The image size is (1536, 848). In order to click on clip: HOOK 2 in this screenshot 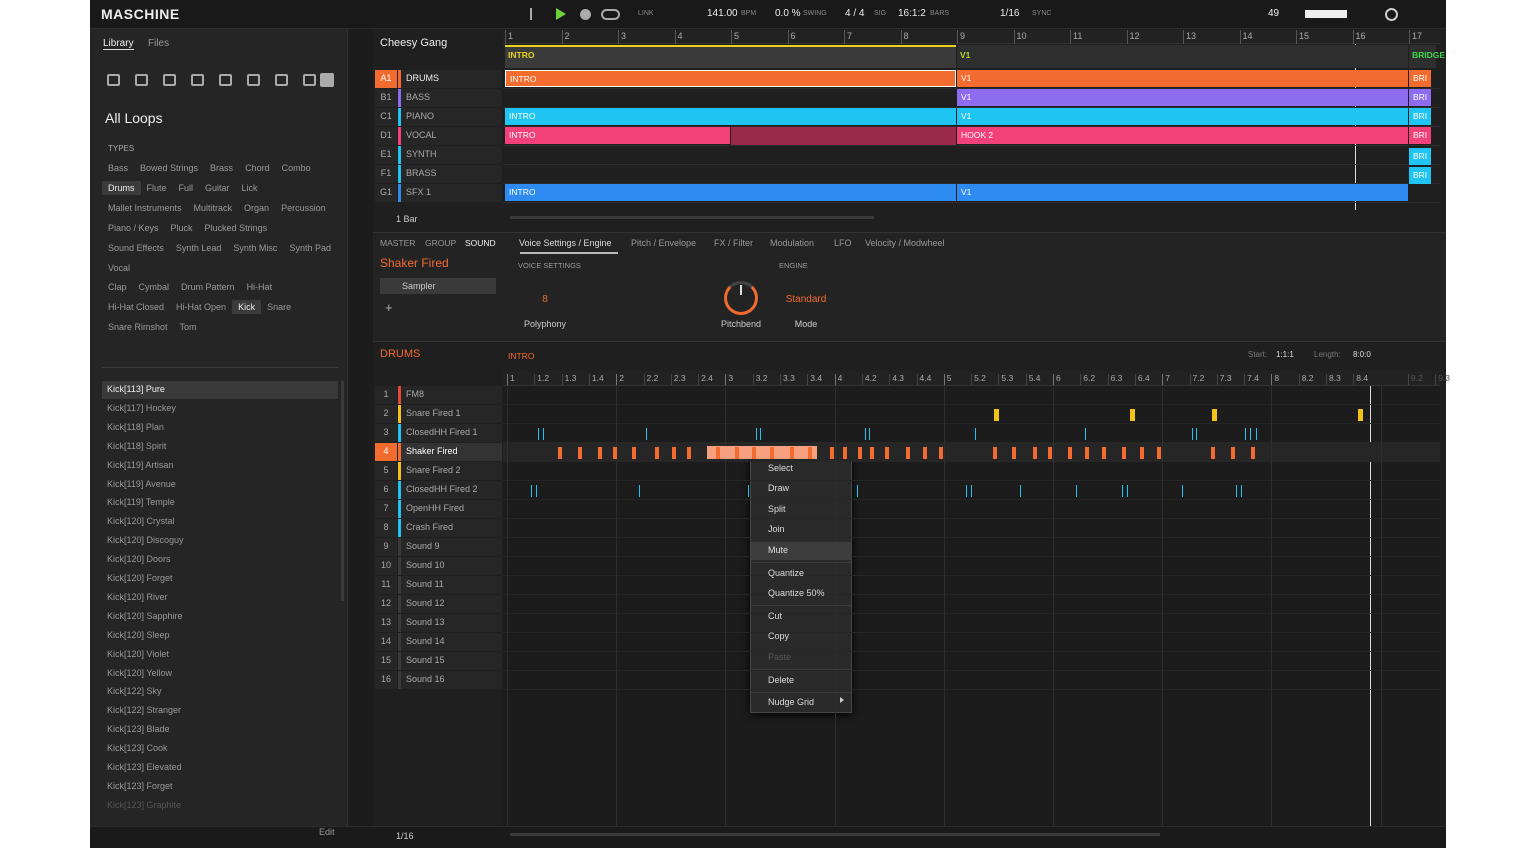, I will do `click(1182, 135)`.